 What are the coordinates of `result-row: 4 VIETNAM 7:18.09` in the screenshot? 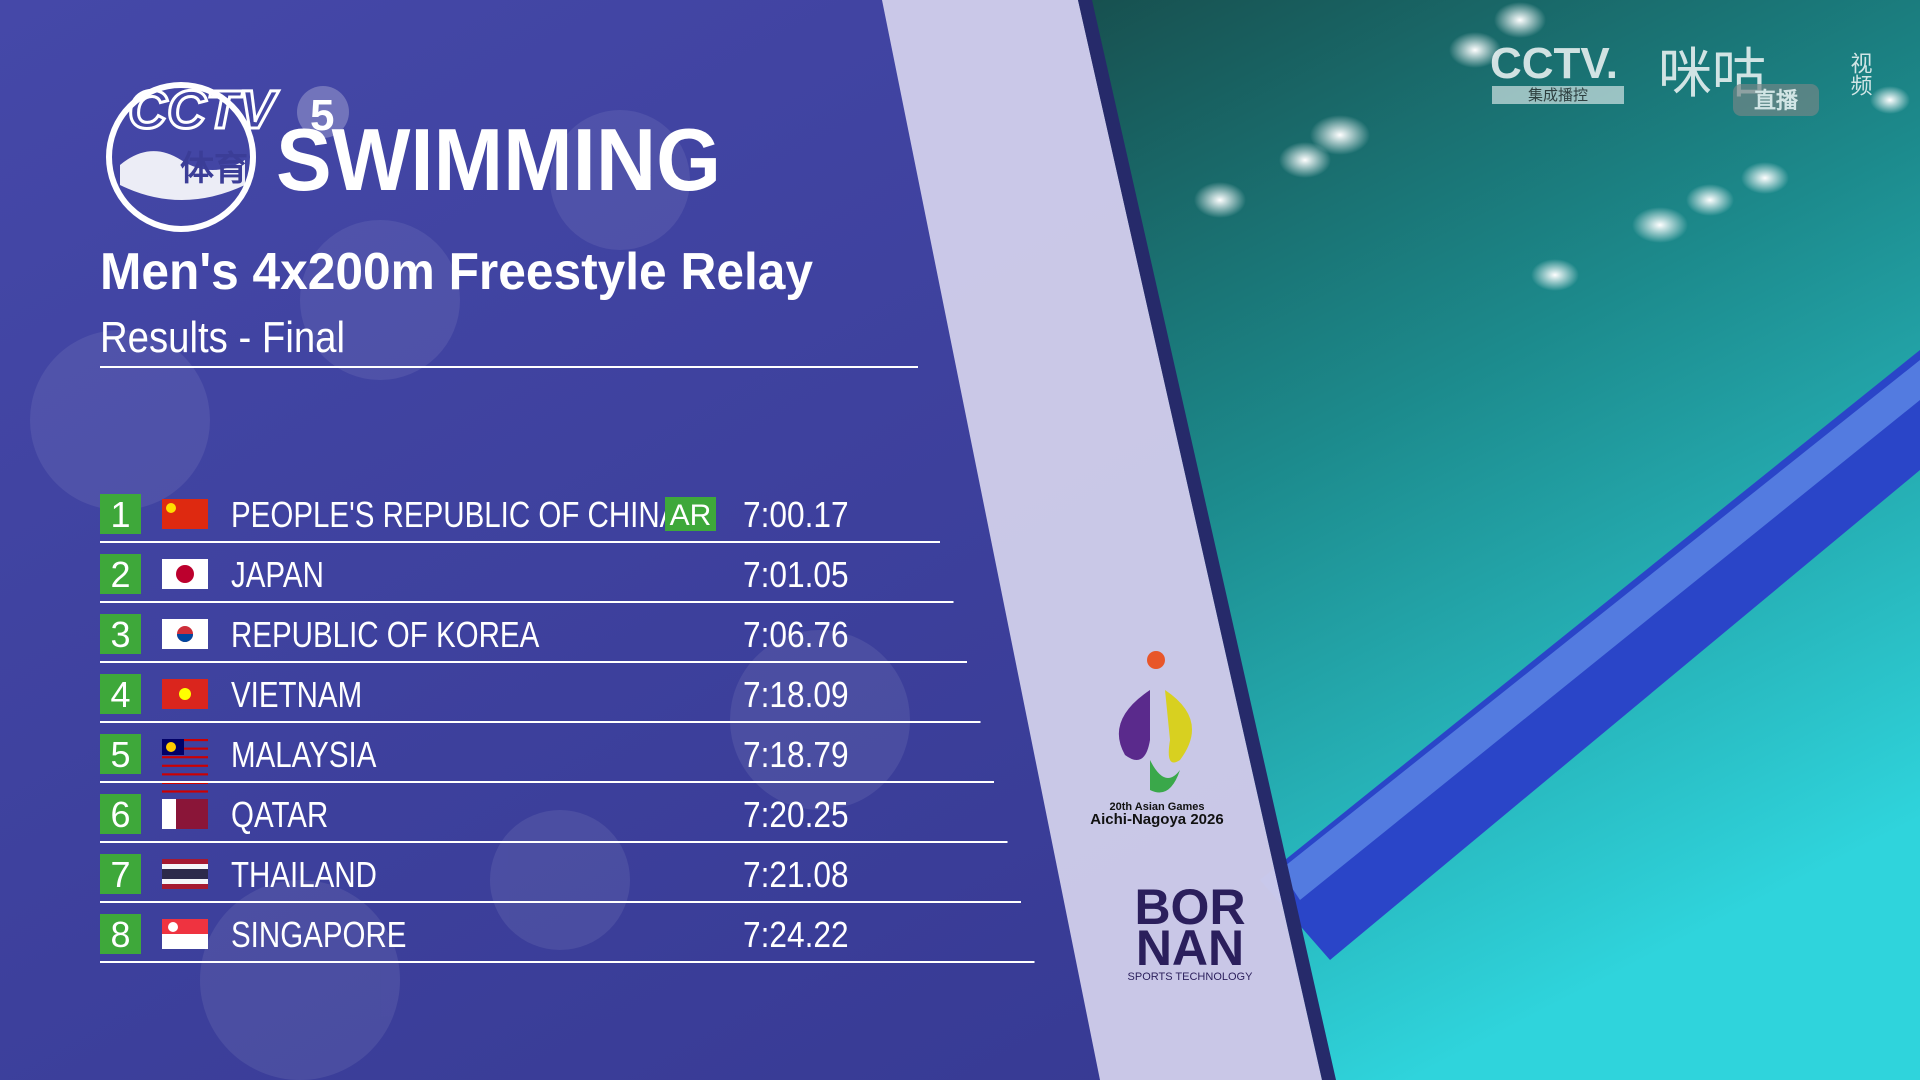 It's located at (540, 698).